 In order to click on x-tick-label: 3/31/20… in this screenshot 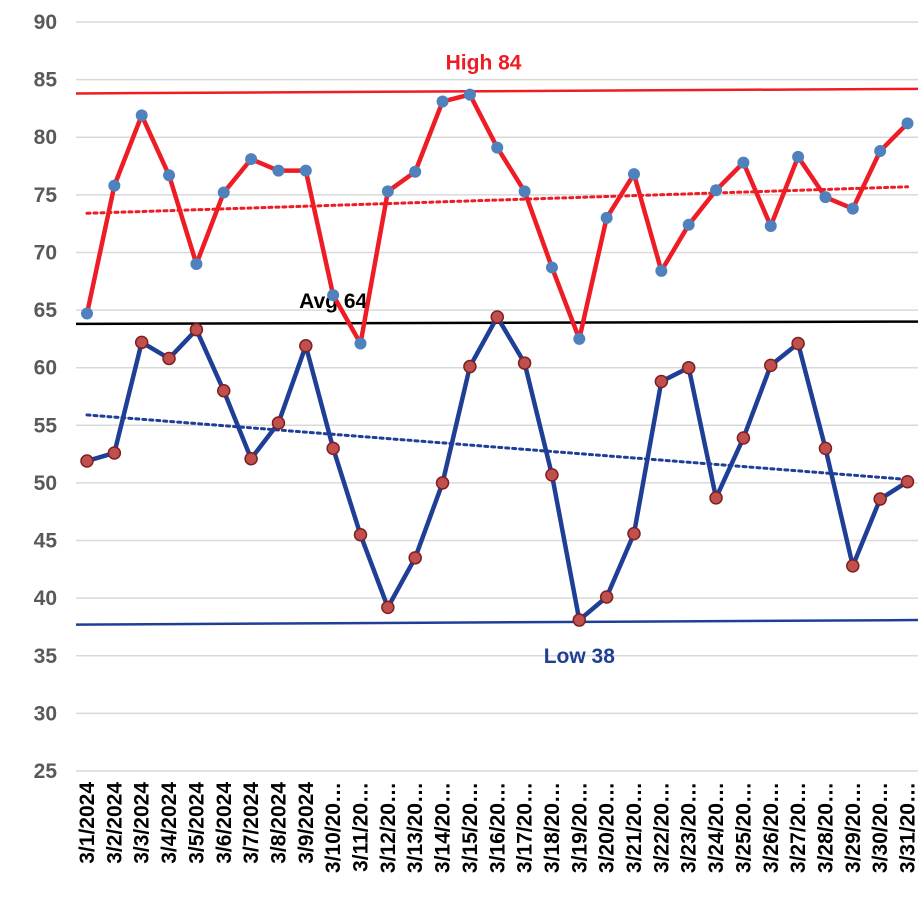, I will do `click(907, 827)`.